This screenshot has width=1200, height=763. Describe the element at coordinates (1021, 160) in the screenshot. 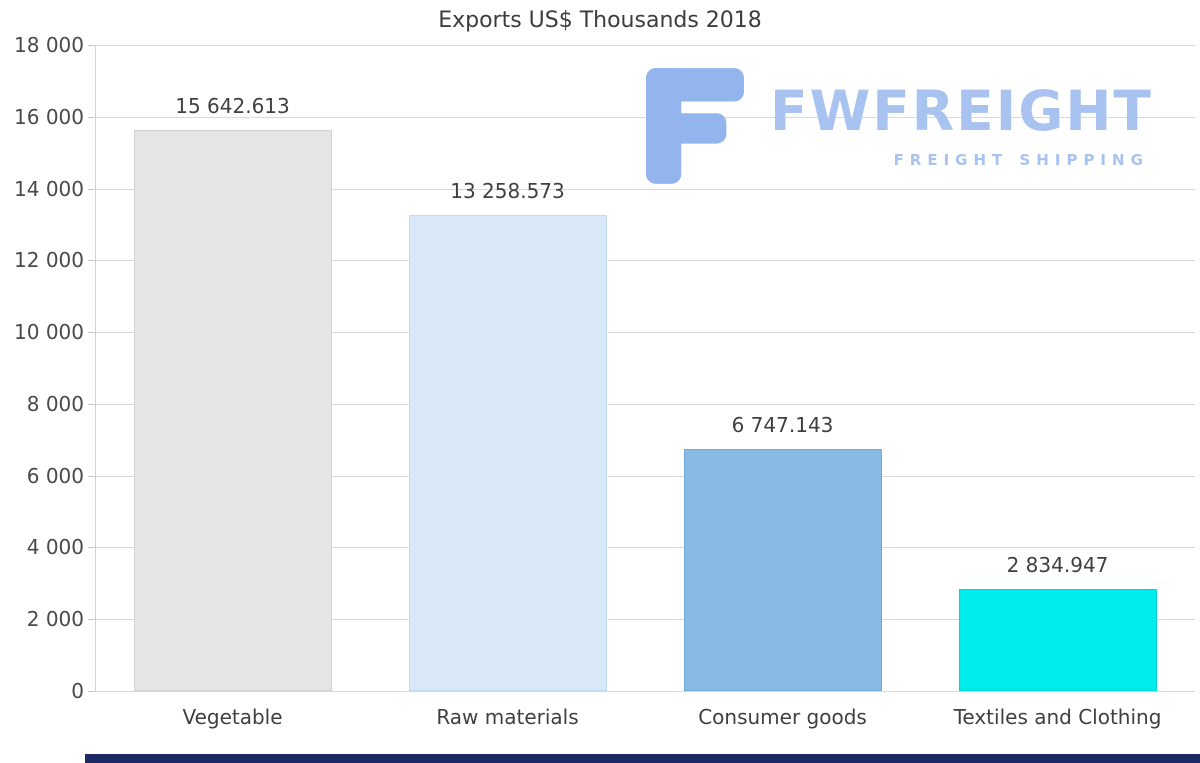

I see `logo-tagline: FREIGHT SHIPPING` at that location.